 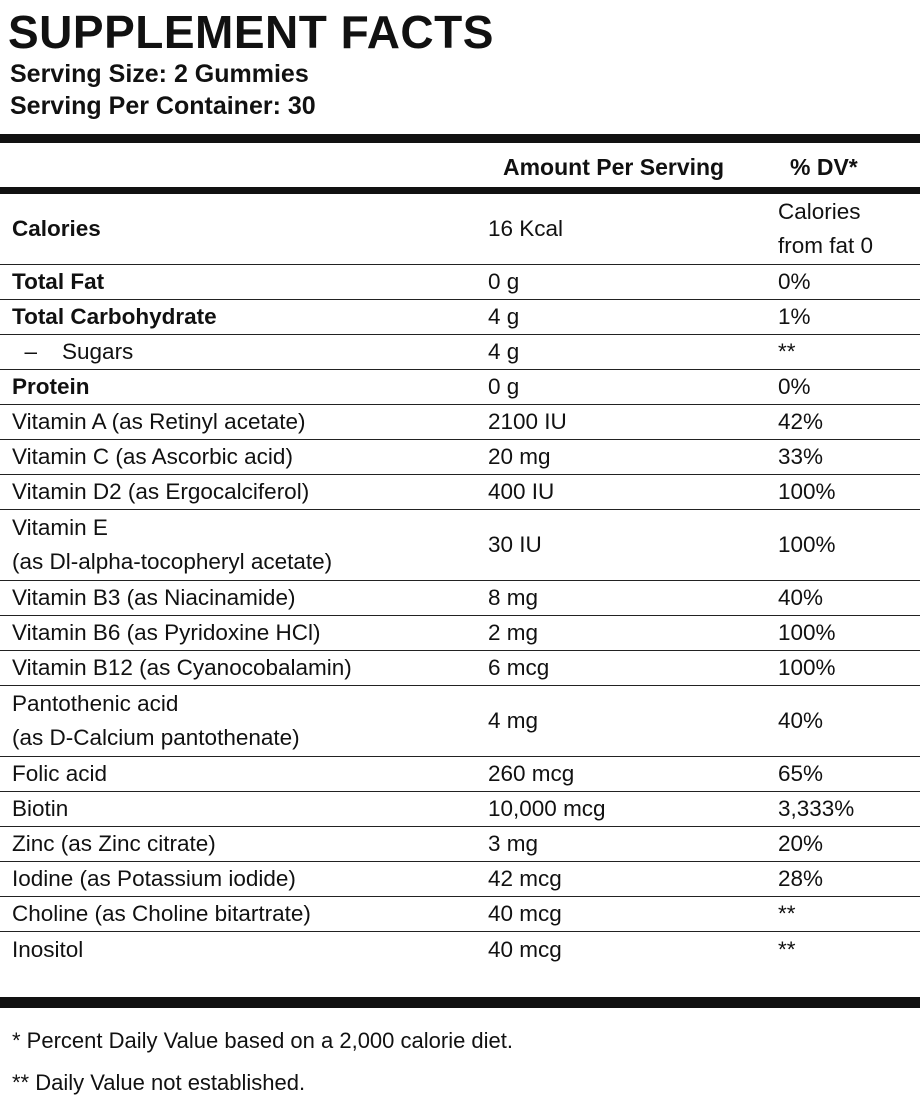 What do you see at coordinates (513, 843) in the screenshot?
I see `amount: 3 mg` at bounding box center [513, 843].